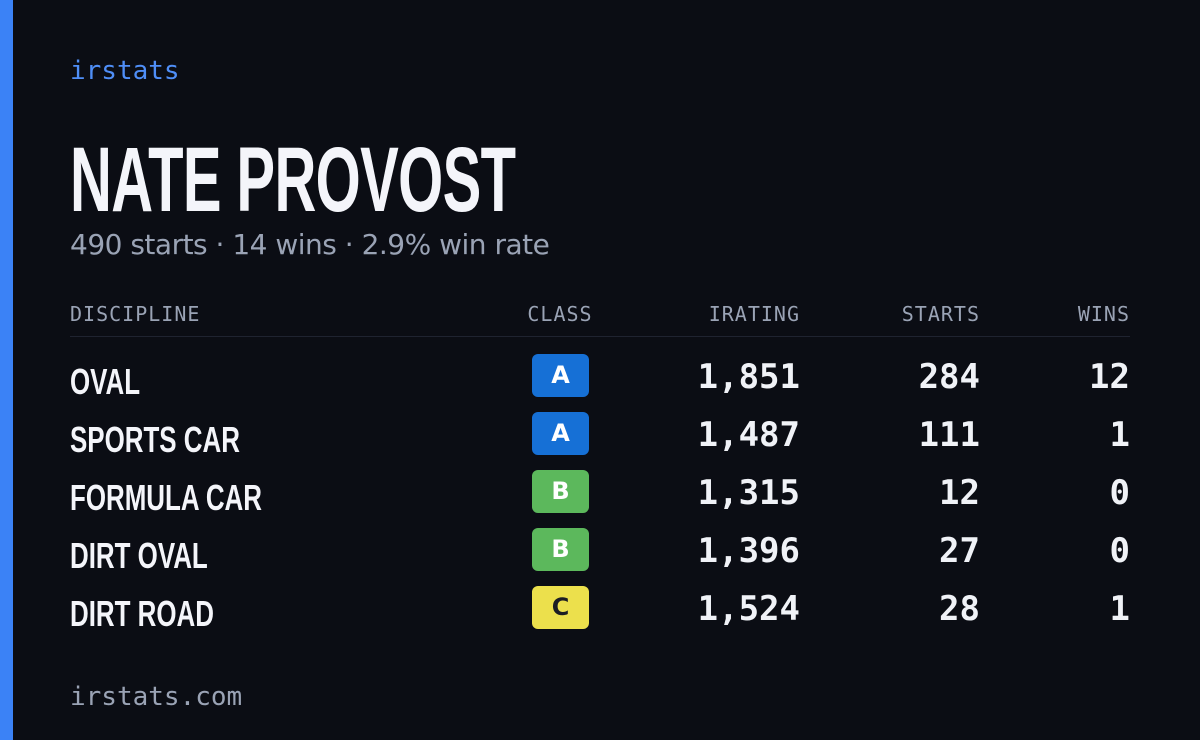 Image resolution: width=1200 pixels, height=740 pixels. What do you see at coordinates (600, 336) in the screenshot?
I see `header-rule` at bounding box center [600, 336].